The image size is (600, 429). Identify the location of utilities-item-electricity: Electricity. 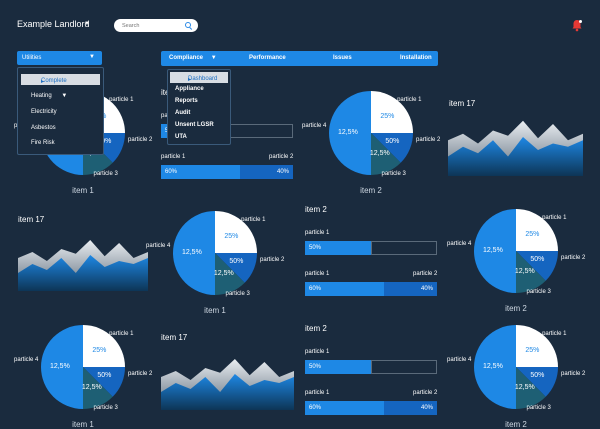
(44, 112).